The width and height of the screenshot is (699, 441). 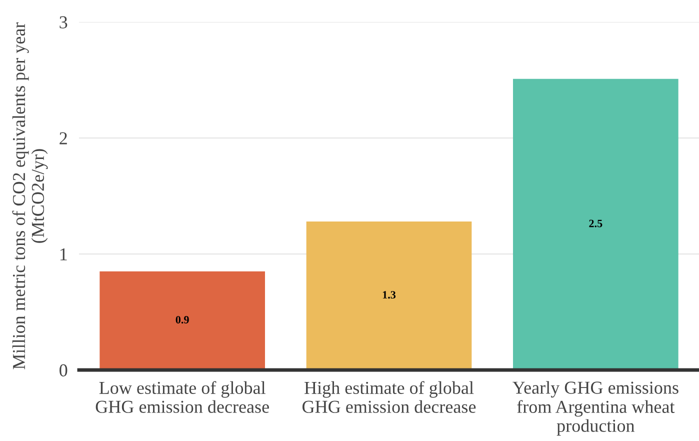 What do you see at coordinates (64, 22) in the screenshot?
I see `y-tick-label: 3` at bounding box center [64, 22].